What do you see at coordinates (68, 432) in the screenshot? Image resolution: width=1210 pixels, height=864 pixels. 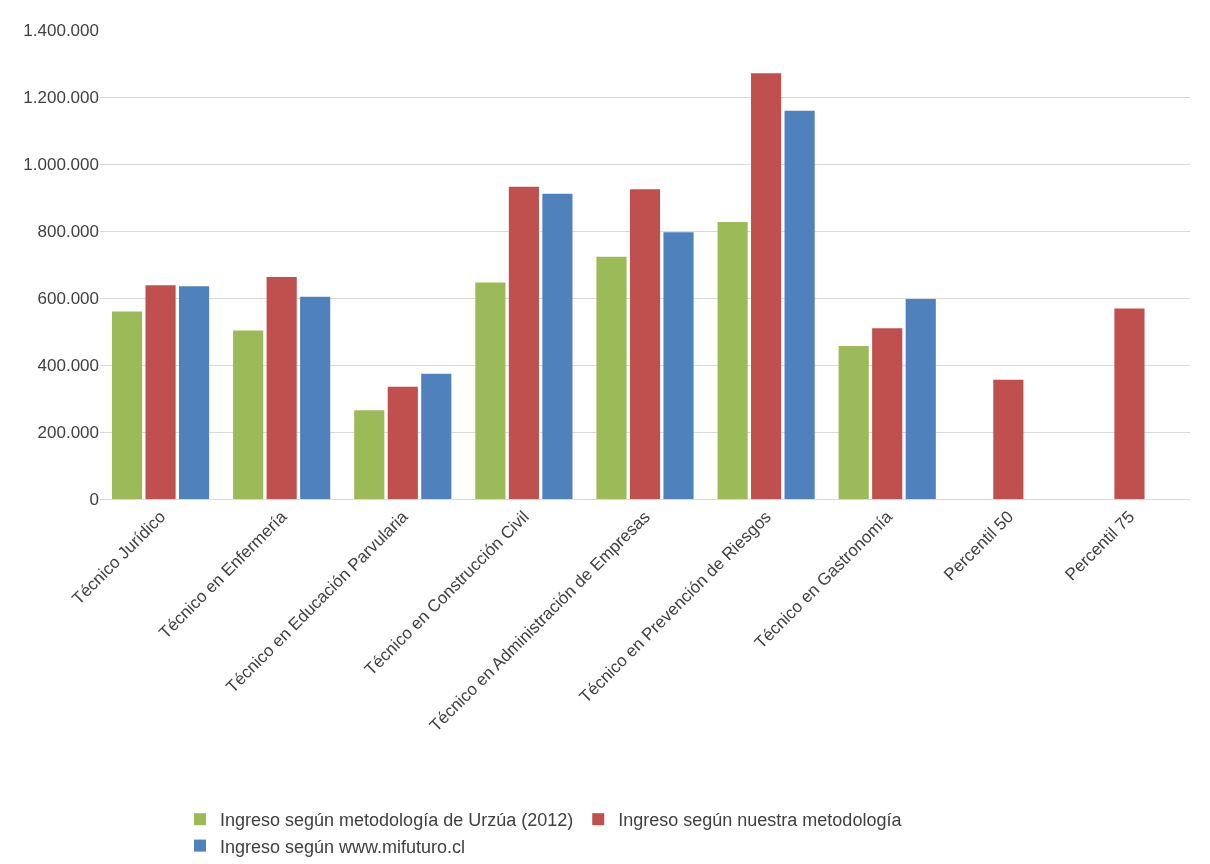 I see `y-tick-label: 200.000` at bounding box center [68, 432].